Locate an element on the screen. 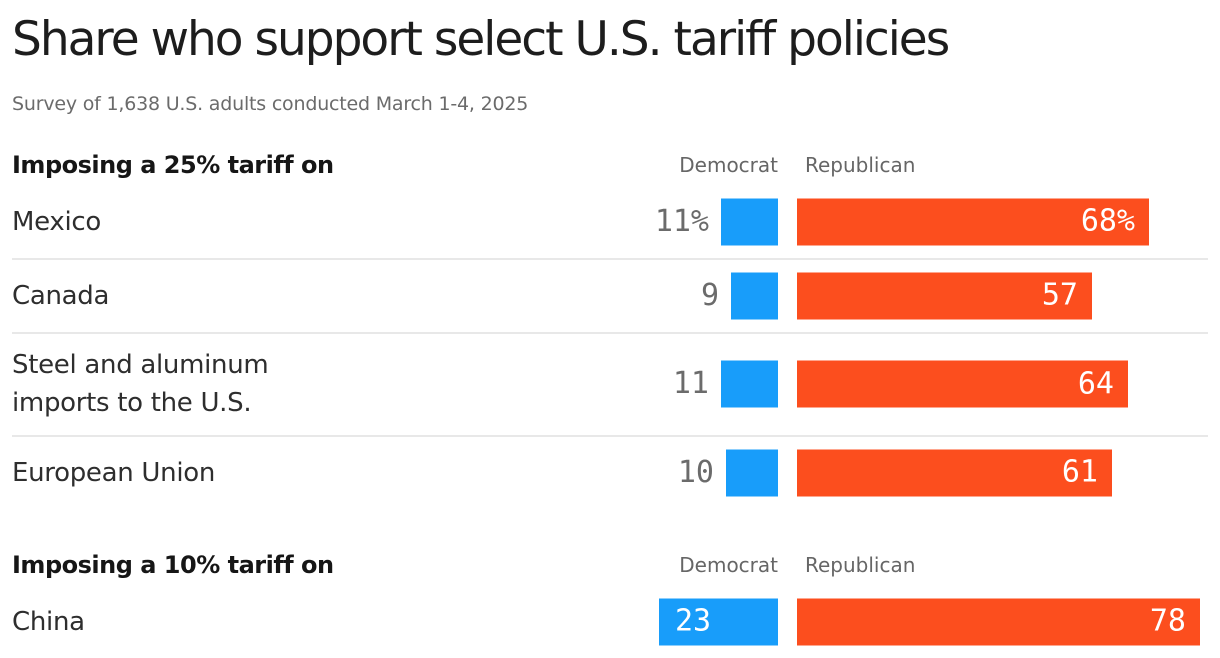  democrat-value-label: 10 is located at coordinates (695, 472).